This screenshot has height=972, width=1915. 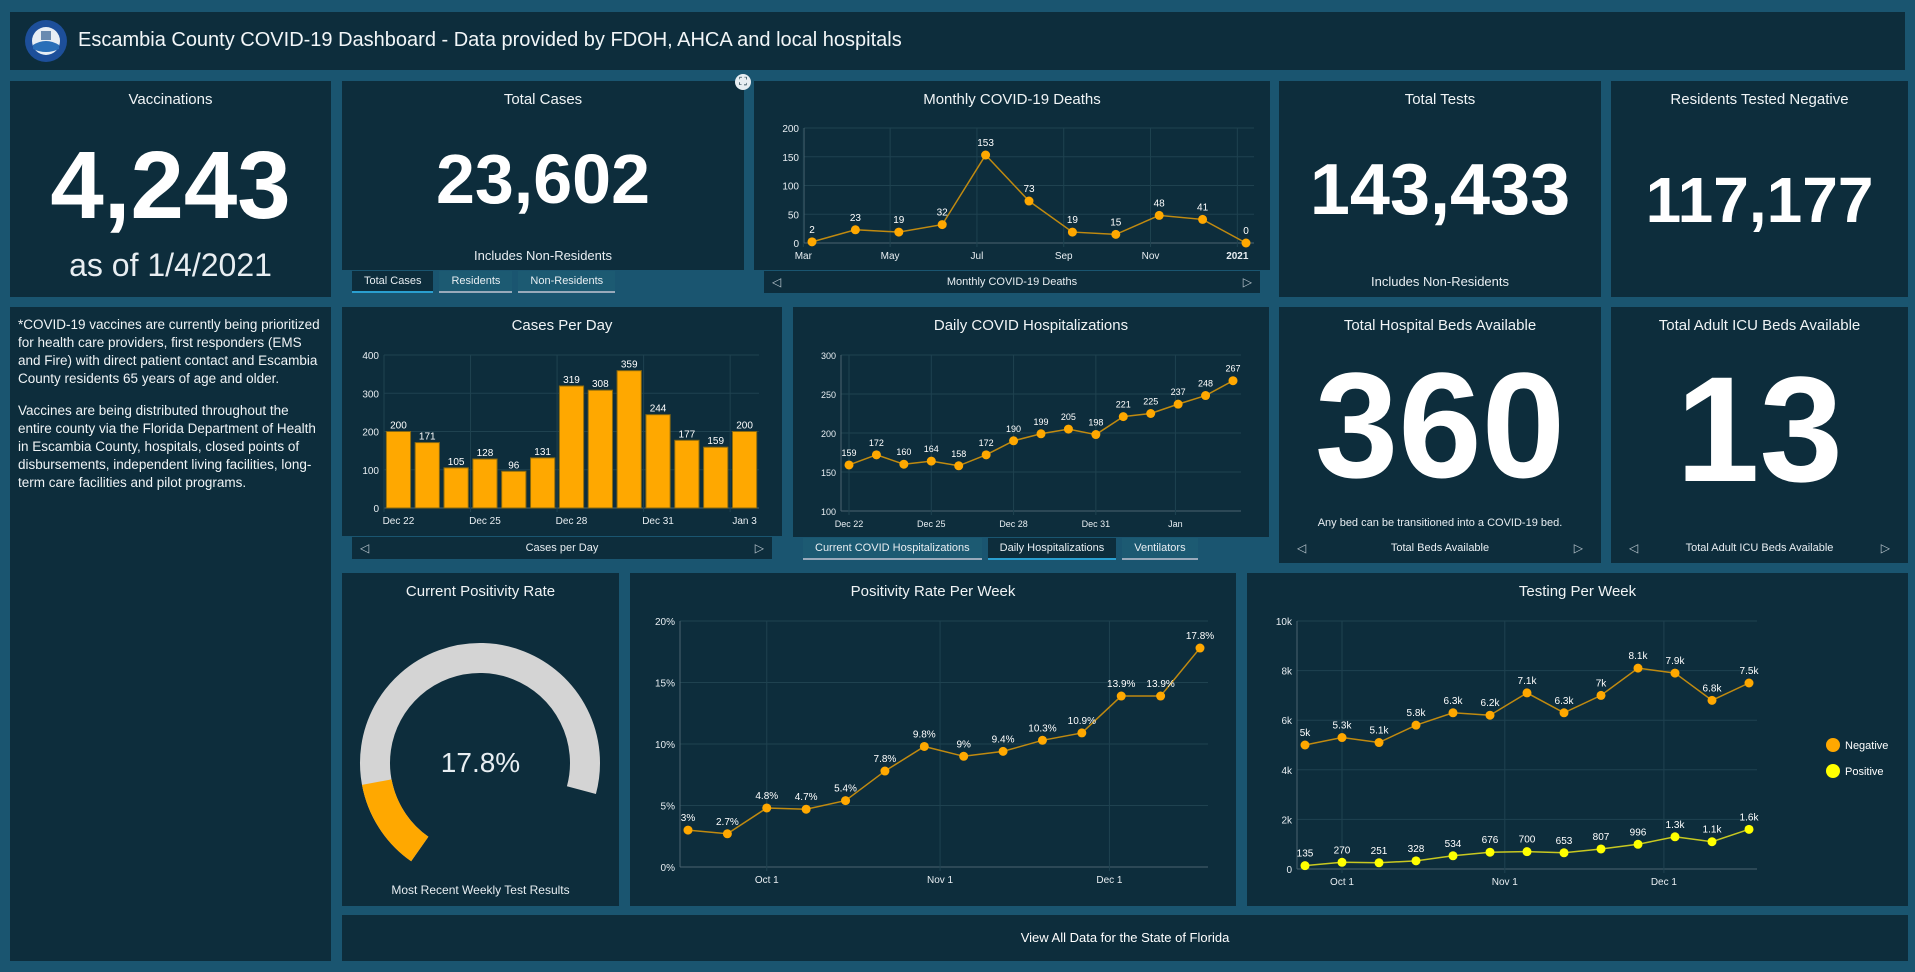 What do you see at coordinates (933, 591) in the screenshot?
I see `positivity-rate-title: Positivity Rate Per Week` at bounding box center [933, 591].